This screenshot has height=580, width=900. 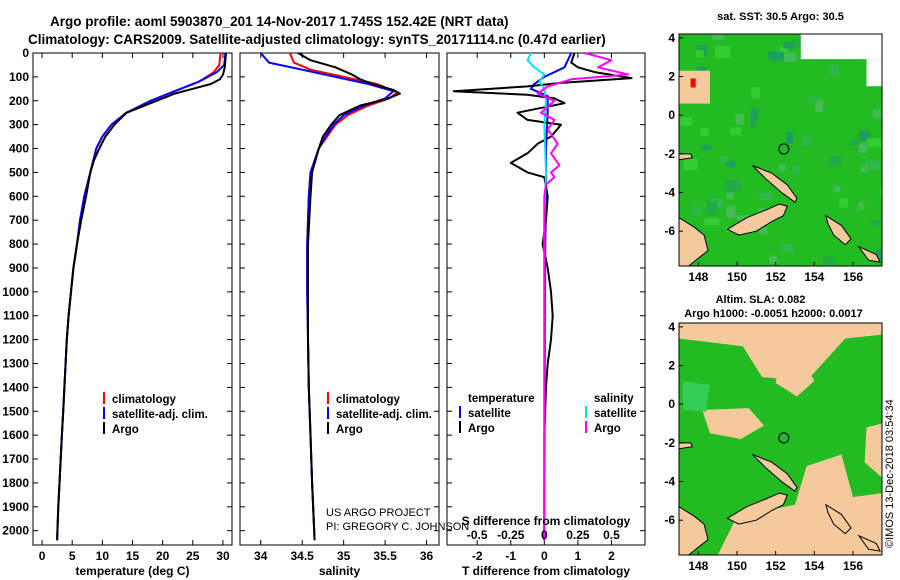 I want to click on legend-label-sal-argo: Argo, so click(x=607, y=429).